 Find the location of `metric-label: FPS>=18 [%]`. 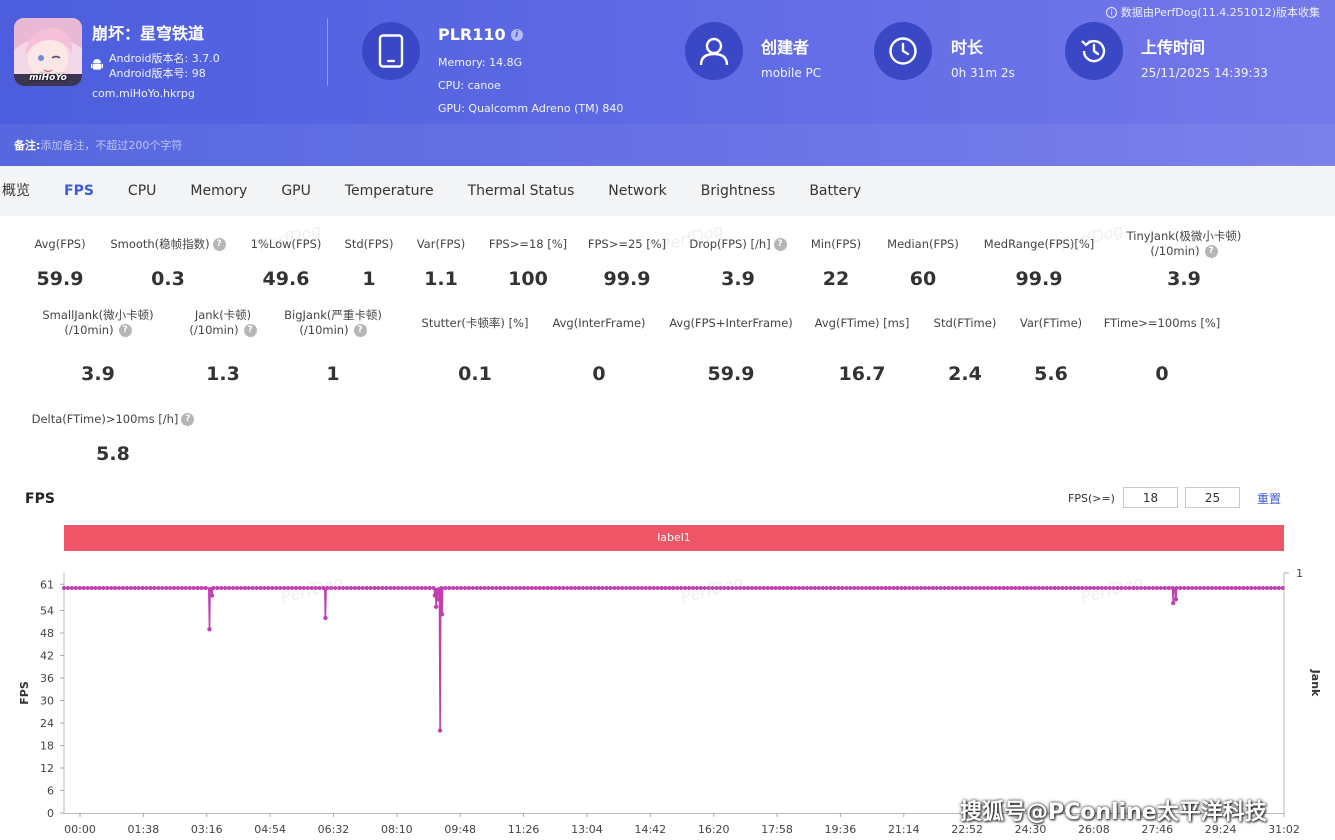

metric-label: FPS>=18 [%] is located at coordinates (528, 244).